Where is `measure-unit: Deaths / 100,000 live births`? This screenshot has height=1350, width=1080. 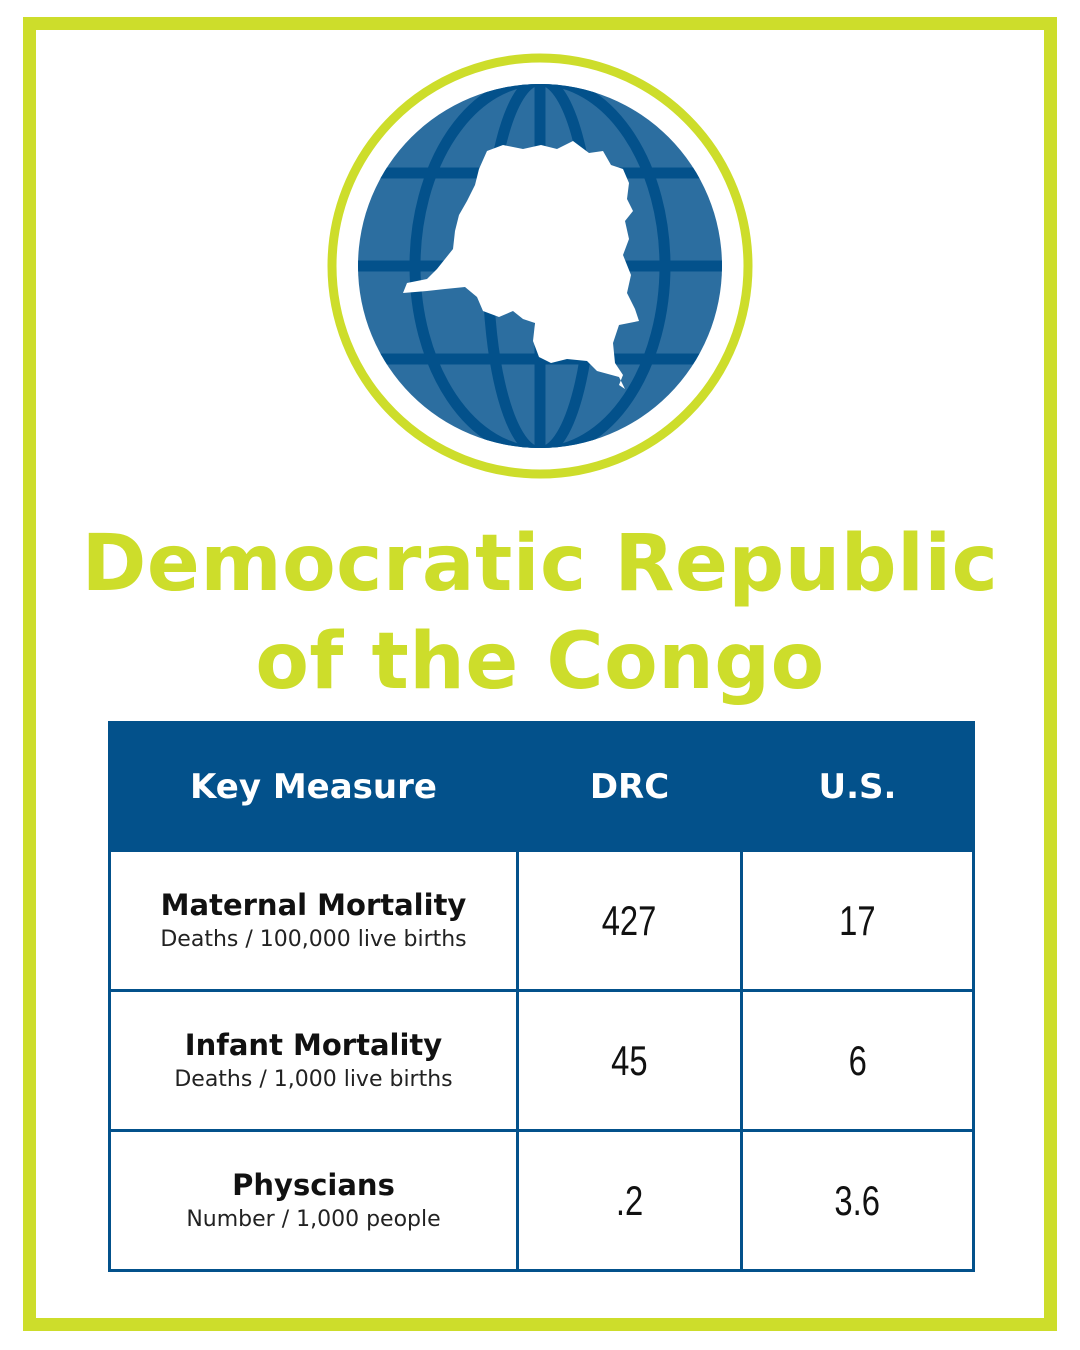 measure-unit: Deaths / 100,000 live births is located at coordinates (313, 939).